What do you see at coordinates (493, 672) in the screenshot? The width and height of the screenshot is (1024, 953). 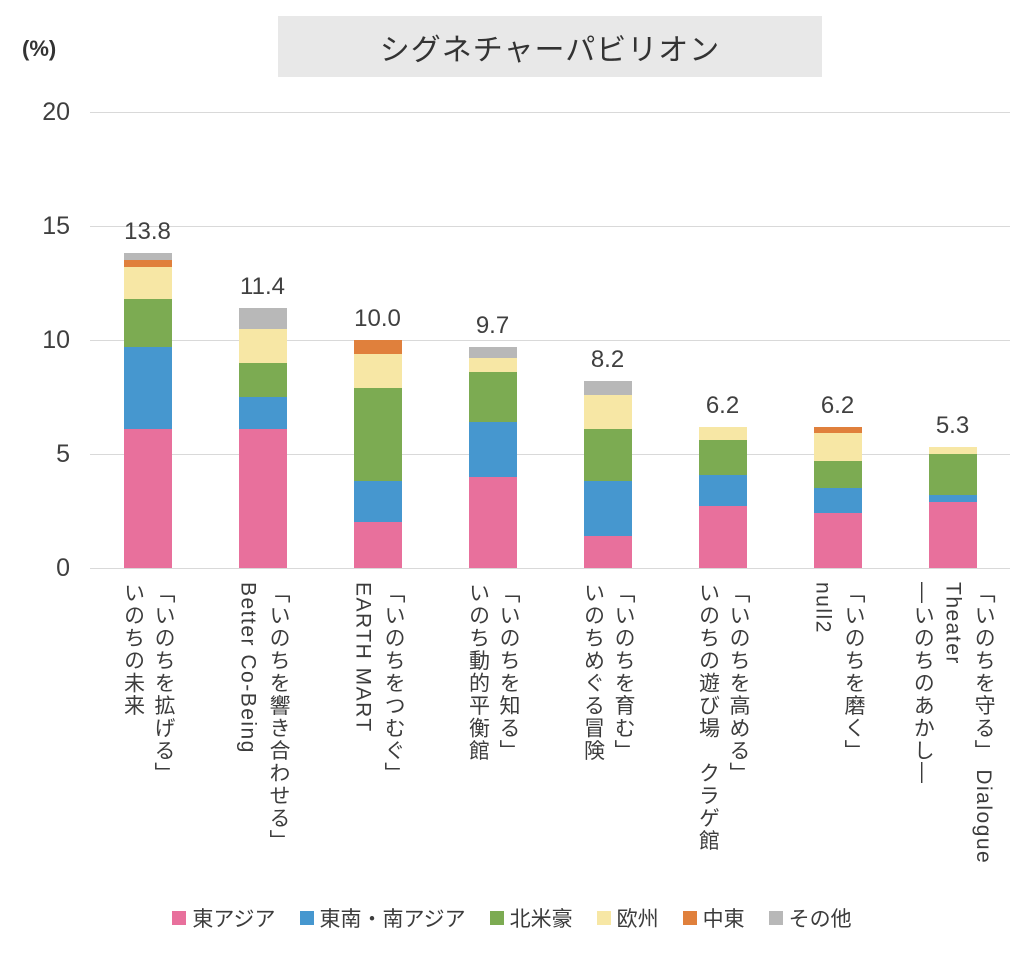 I see `bar-category-label: 「いのちを知る」 いのち動的平衡館` at bounding box center [493, 672].